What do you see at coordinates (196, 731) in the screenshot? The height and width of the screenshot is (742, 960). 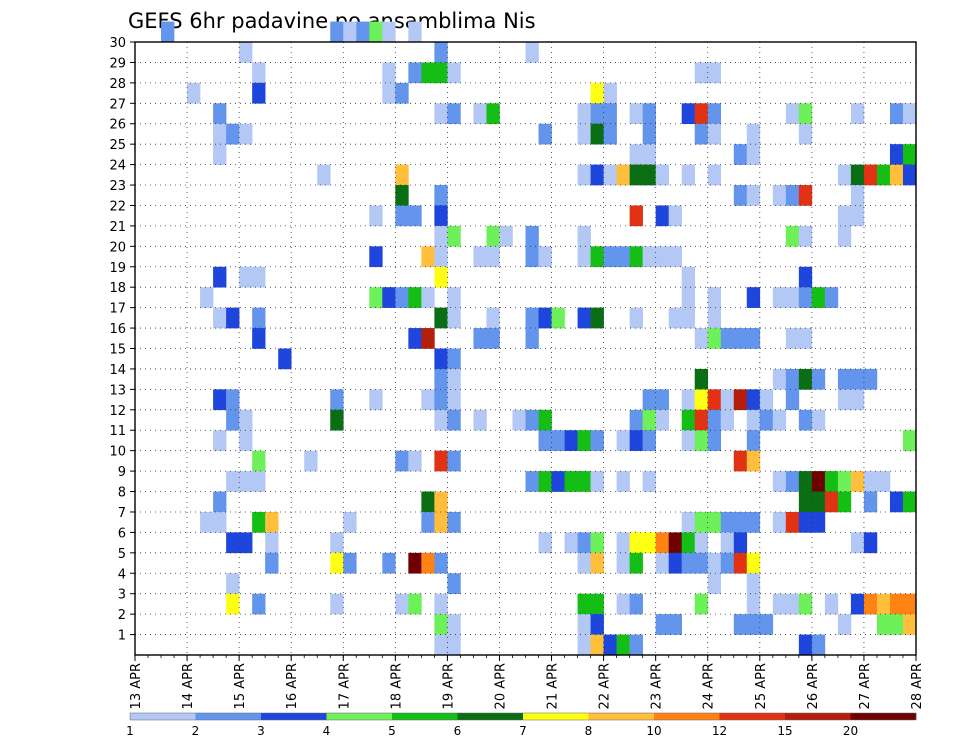 I see `legend-label: 2` at bounding box center [196, 731].